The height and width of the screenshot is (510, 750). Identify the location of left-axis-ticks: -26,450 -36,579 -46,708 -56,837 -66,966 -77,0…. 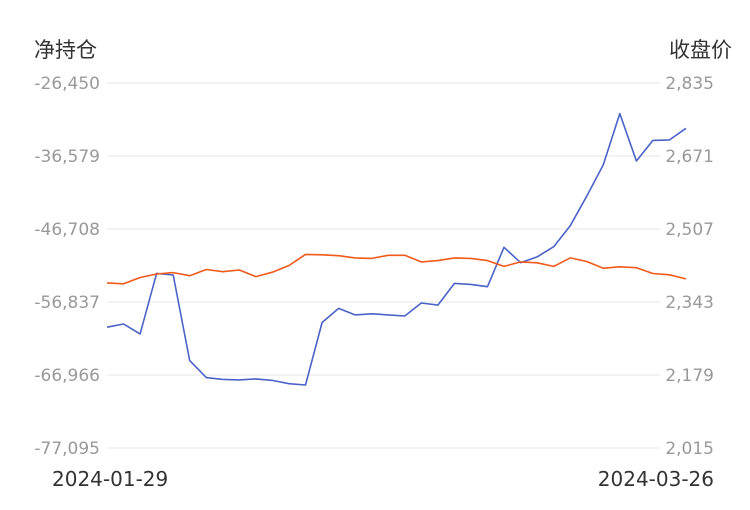
(67, 266).